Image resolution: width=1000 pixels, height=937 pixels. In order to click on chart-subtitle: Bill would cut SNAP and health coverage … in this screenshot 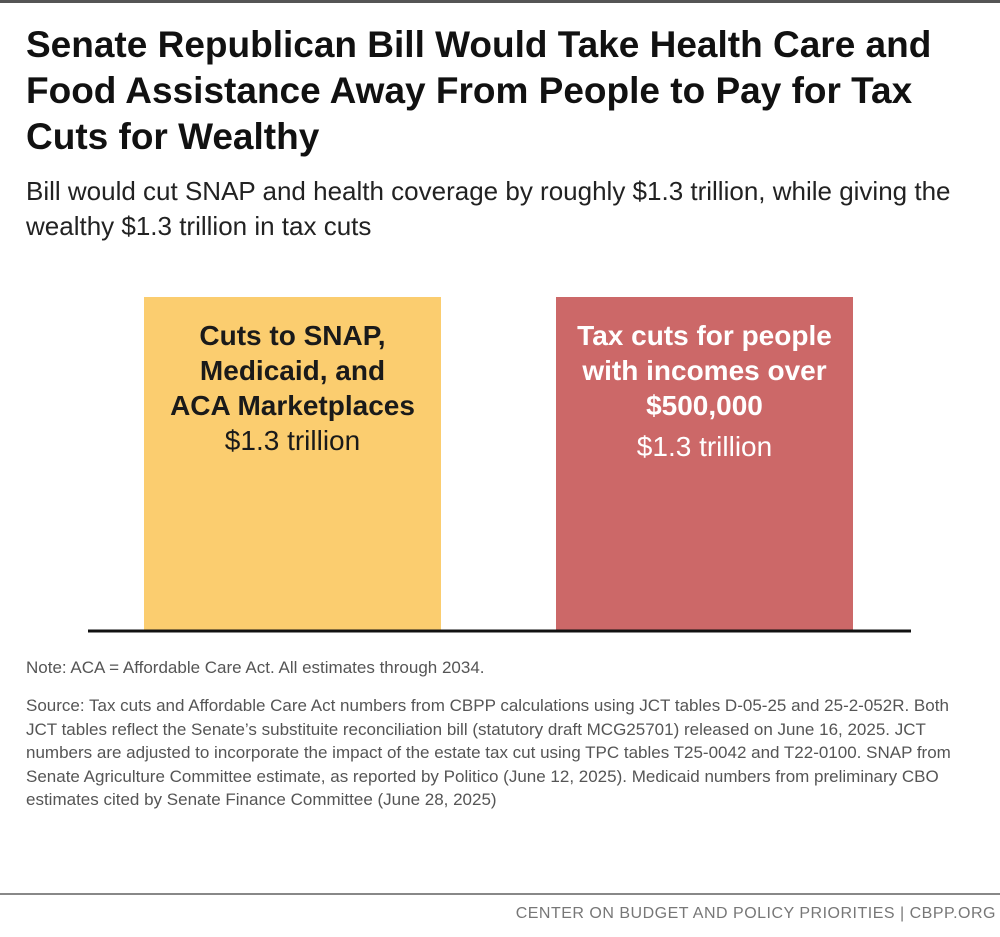, I will do `click(488, 208)`.